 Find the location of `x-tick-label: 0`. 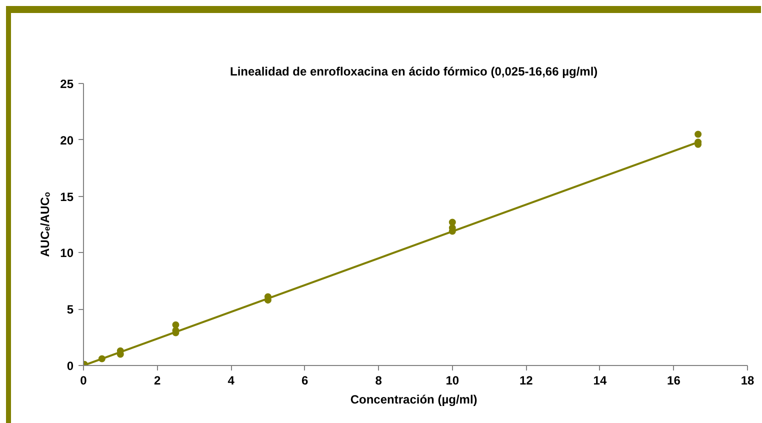

x-tick-label: 0 is located at coordinates (84, 381).